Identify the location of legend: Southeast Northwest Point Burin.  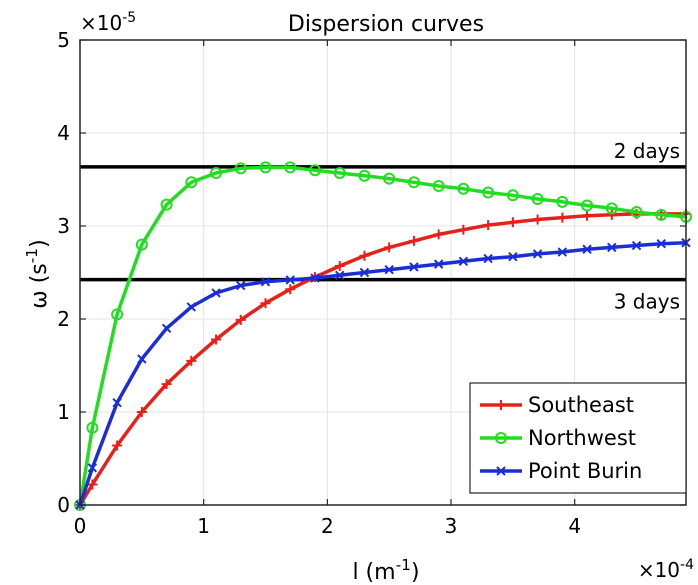
(578, 438).